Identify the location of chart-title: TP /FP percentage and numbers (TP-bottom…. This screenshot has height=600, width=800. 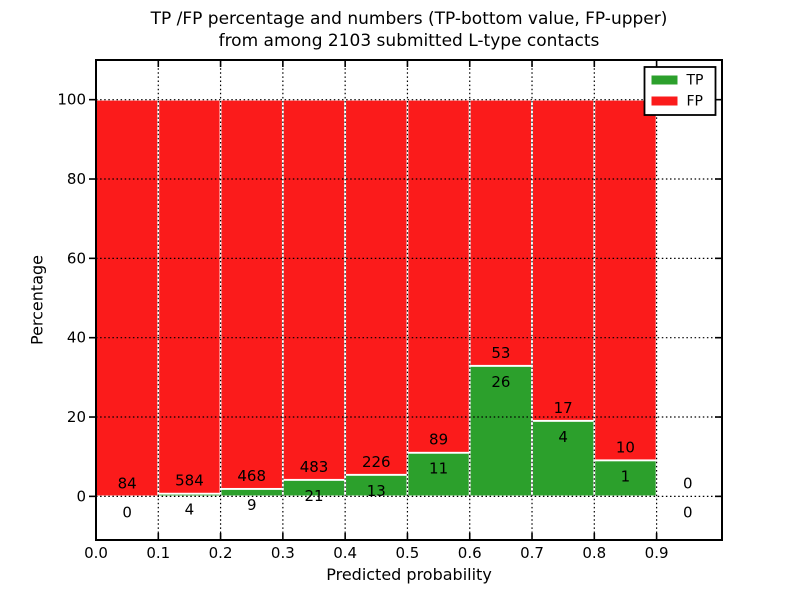
(409, 30).